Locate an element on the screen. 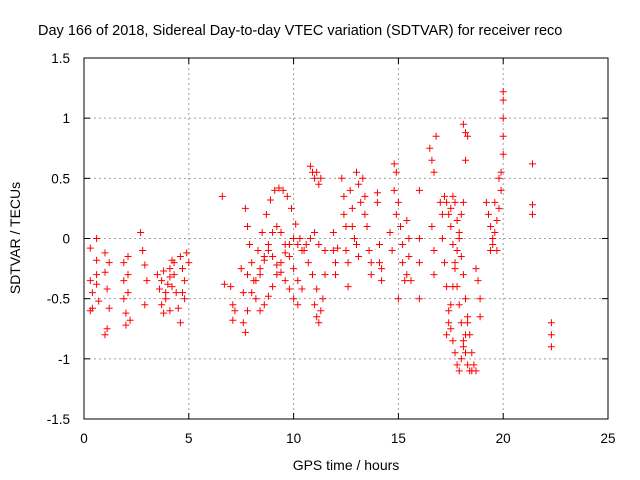 Image resolution: width=640 pixels, height=480 pixels. x-tick-label: 15 is located at coordinates (398, 438).